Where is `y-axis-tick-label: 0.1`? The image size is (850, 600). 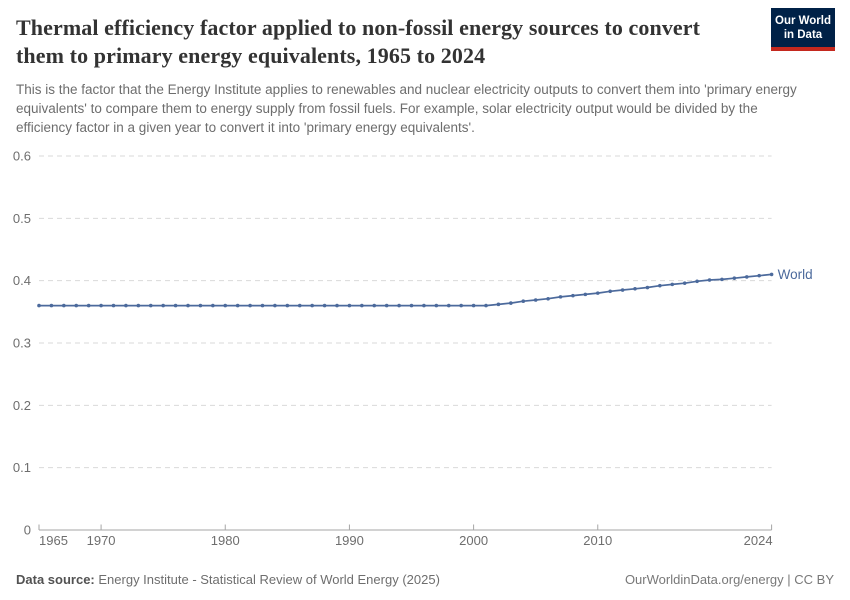 y-axis-tick-label: 0.1 is located at coordinates (22, 467).